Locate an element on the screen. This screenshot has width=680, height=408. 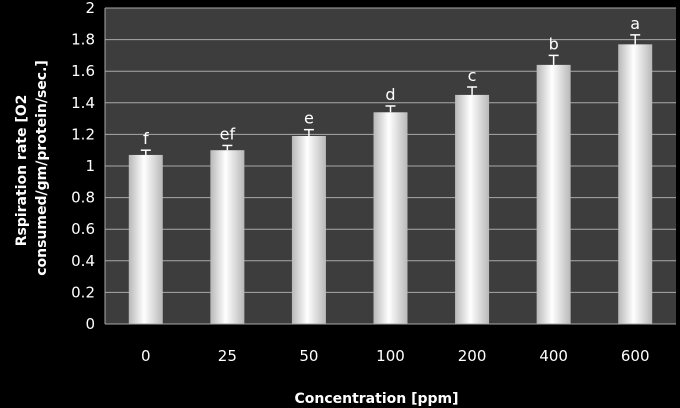
y-tick-label: 0 is located at coordinates (90, 324).